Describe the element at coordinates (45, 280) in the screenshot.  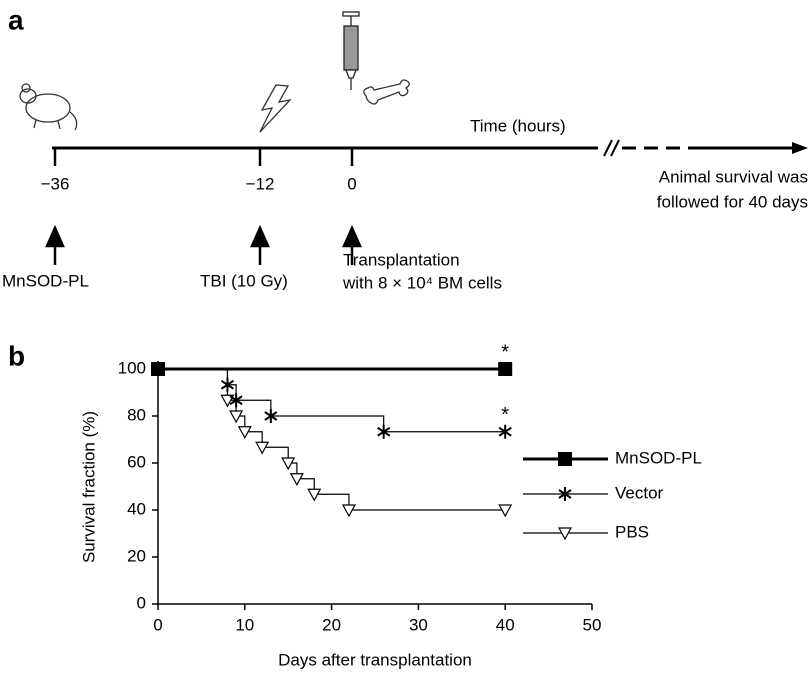
I see `event-label: MnSOD-PL` at that location.